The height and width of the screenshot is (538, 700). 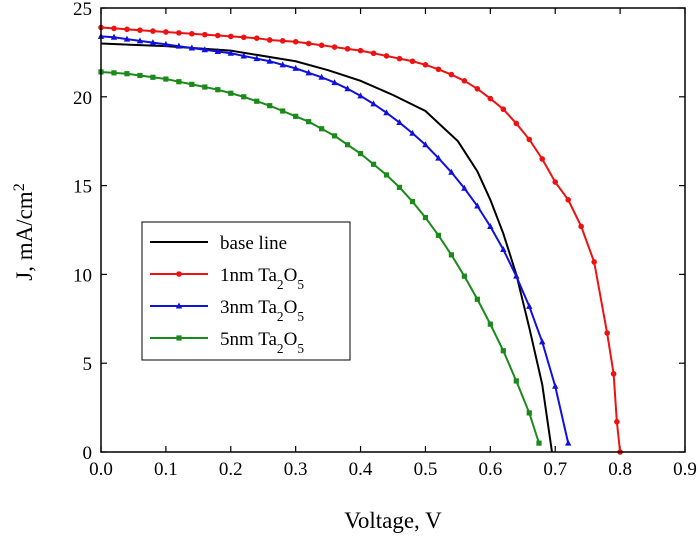 I want to click on legend-label: 3nm Ta2O5, so click(x=262, y=310).